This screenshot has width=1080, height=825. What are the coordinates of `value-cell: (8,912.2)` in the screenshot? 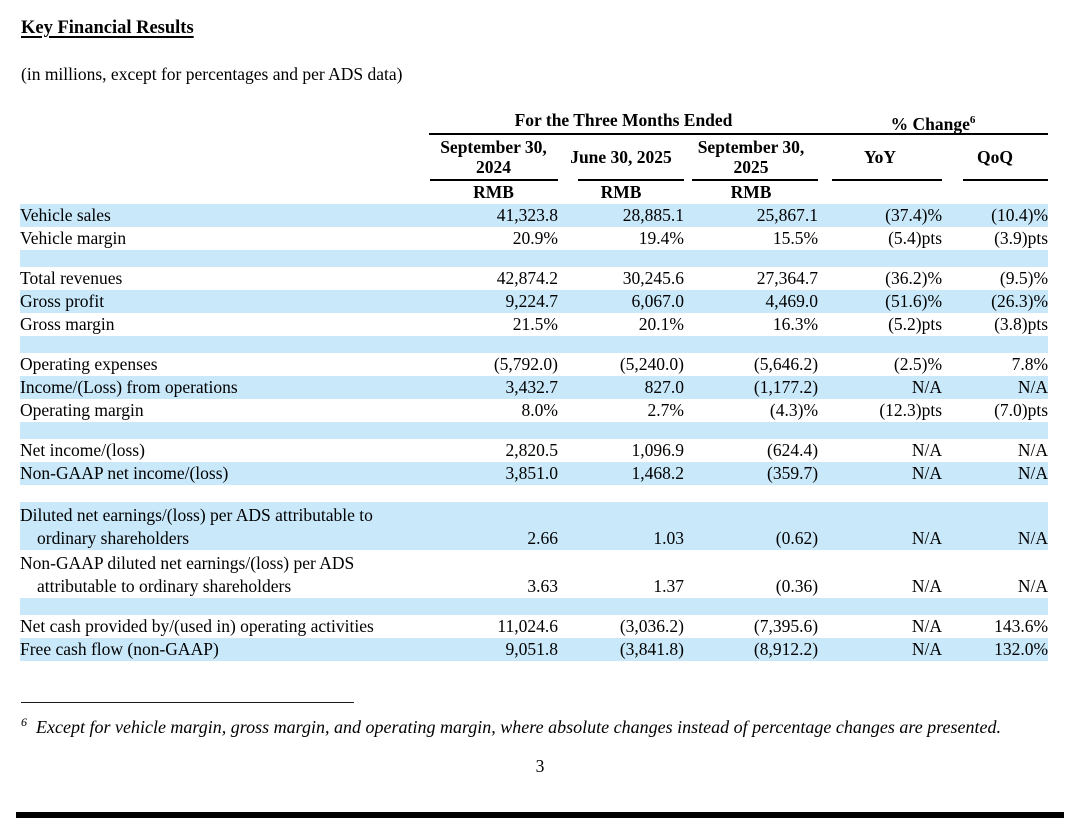 It's located at (786, 649).